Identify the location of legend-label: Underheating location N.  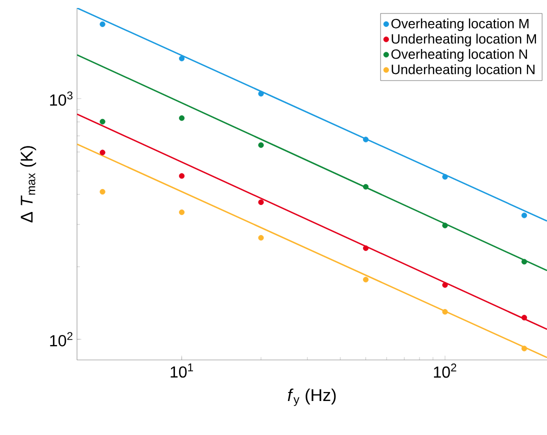
(463, 70).